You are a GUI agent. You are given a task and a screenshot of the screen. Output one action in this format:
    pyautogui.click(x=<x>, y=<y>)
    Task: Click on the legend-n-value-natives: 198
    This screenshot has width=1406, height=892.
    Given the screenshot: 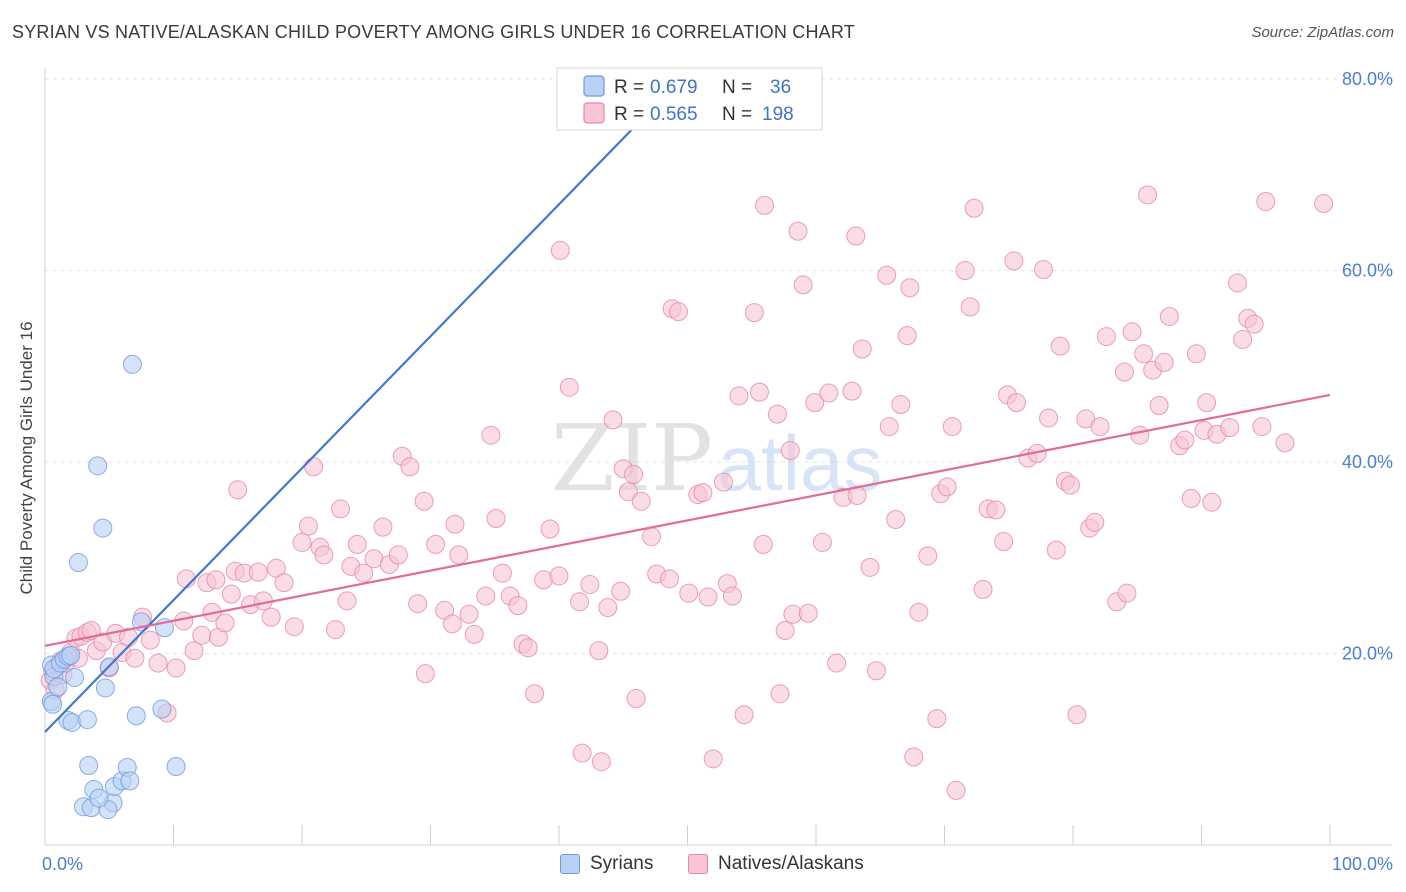 What is the action you would take?
    pyautogui.click(x=778, y=114)
    